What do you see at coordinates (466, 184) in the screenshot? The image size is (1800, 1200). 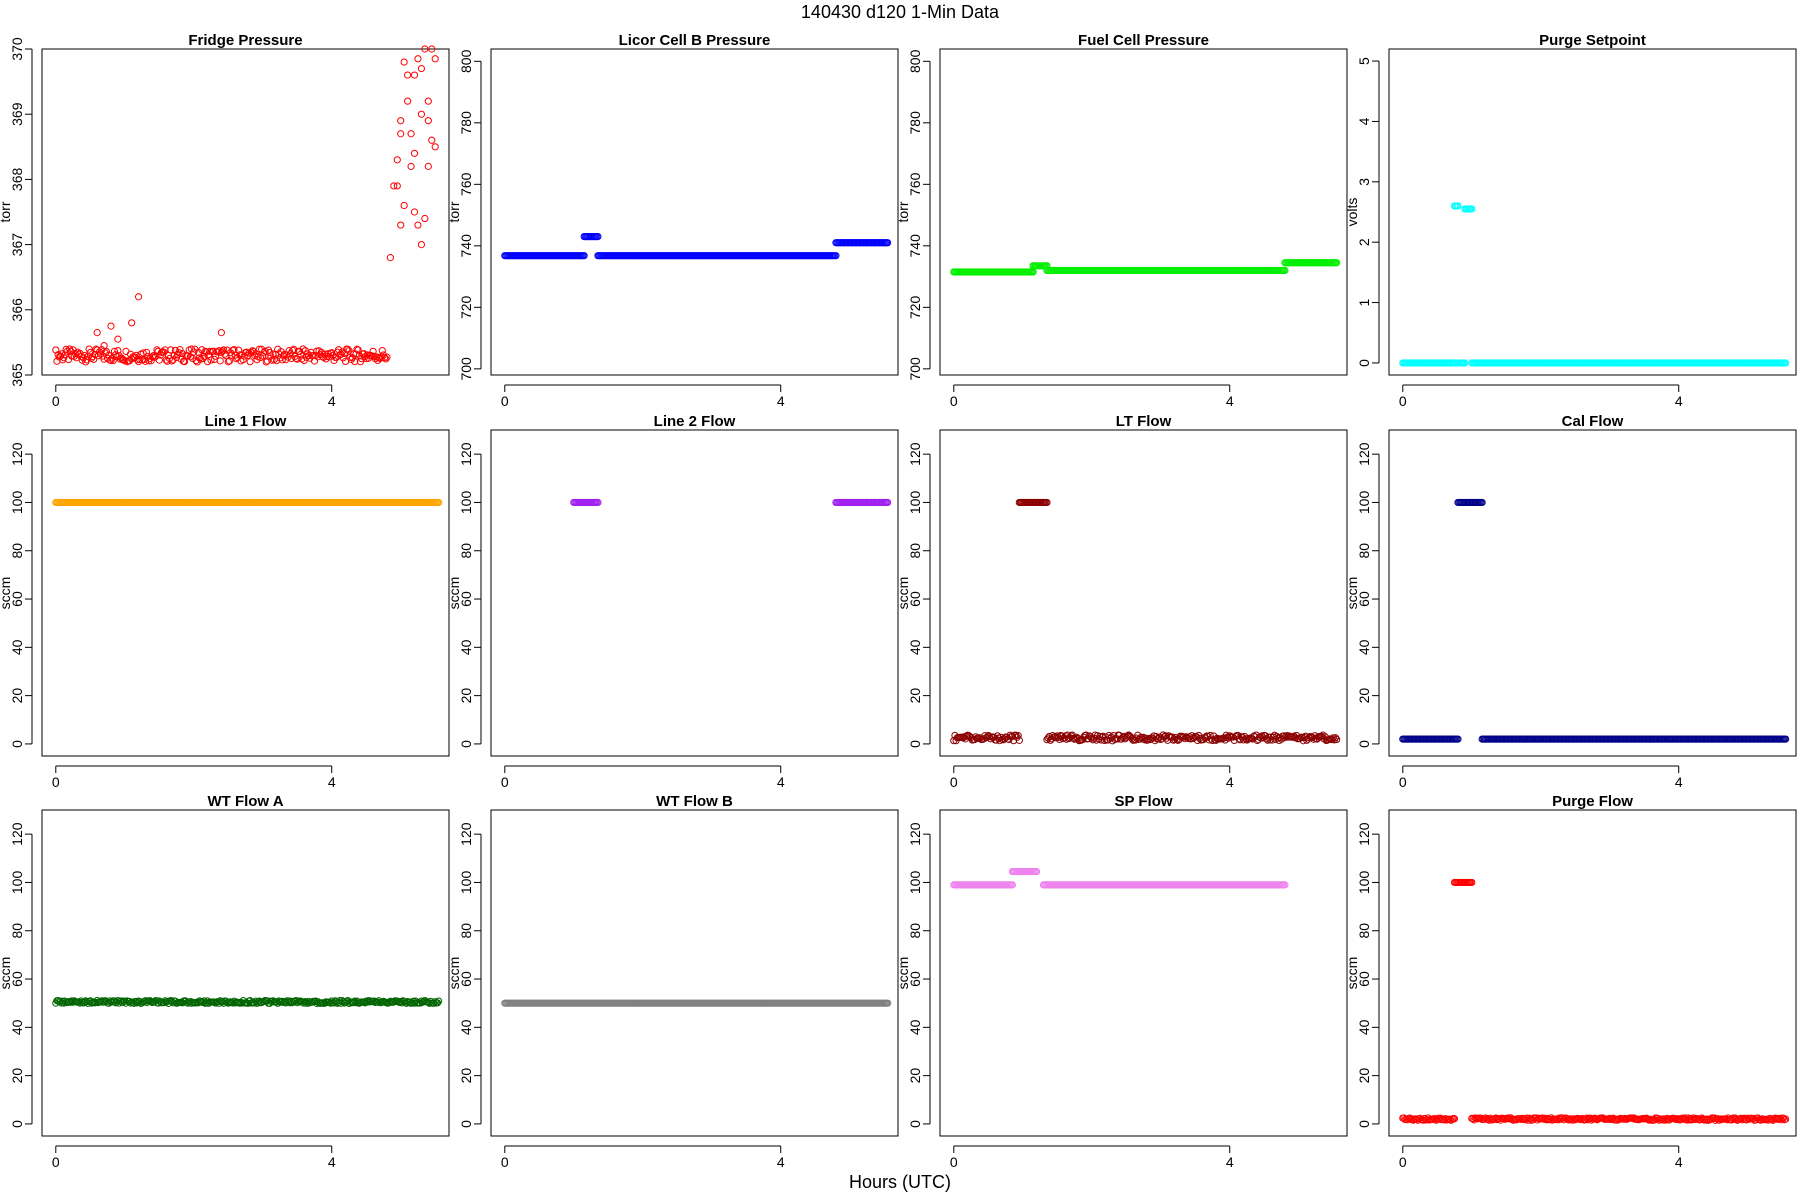 I see `y-tick-label: 760` at bounding box center [466, 184].